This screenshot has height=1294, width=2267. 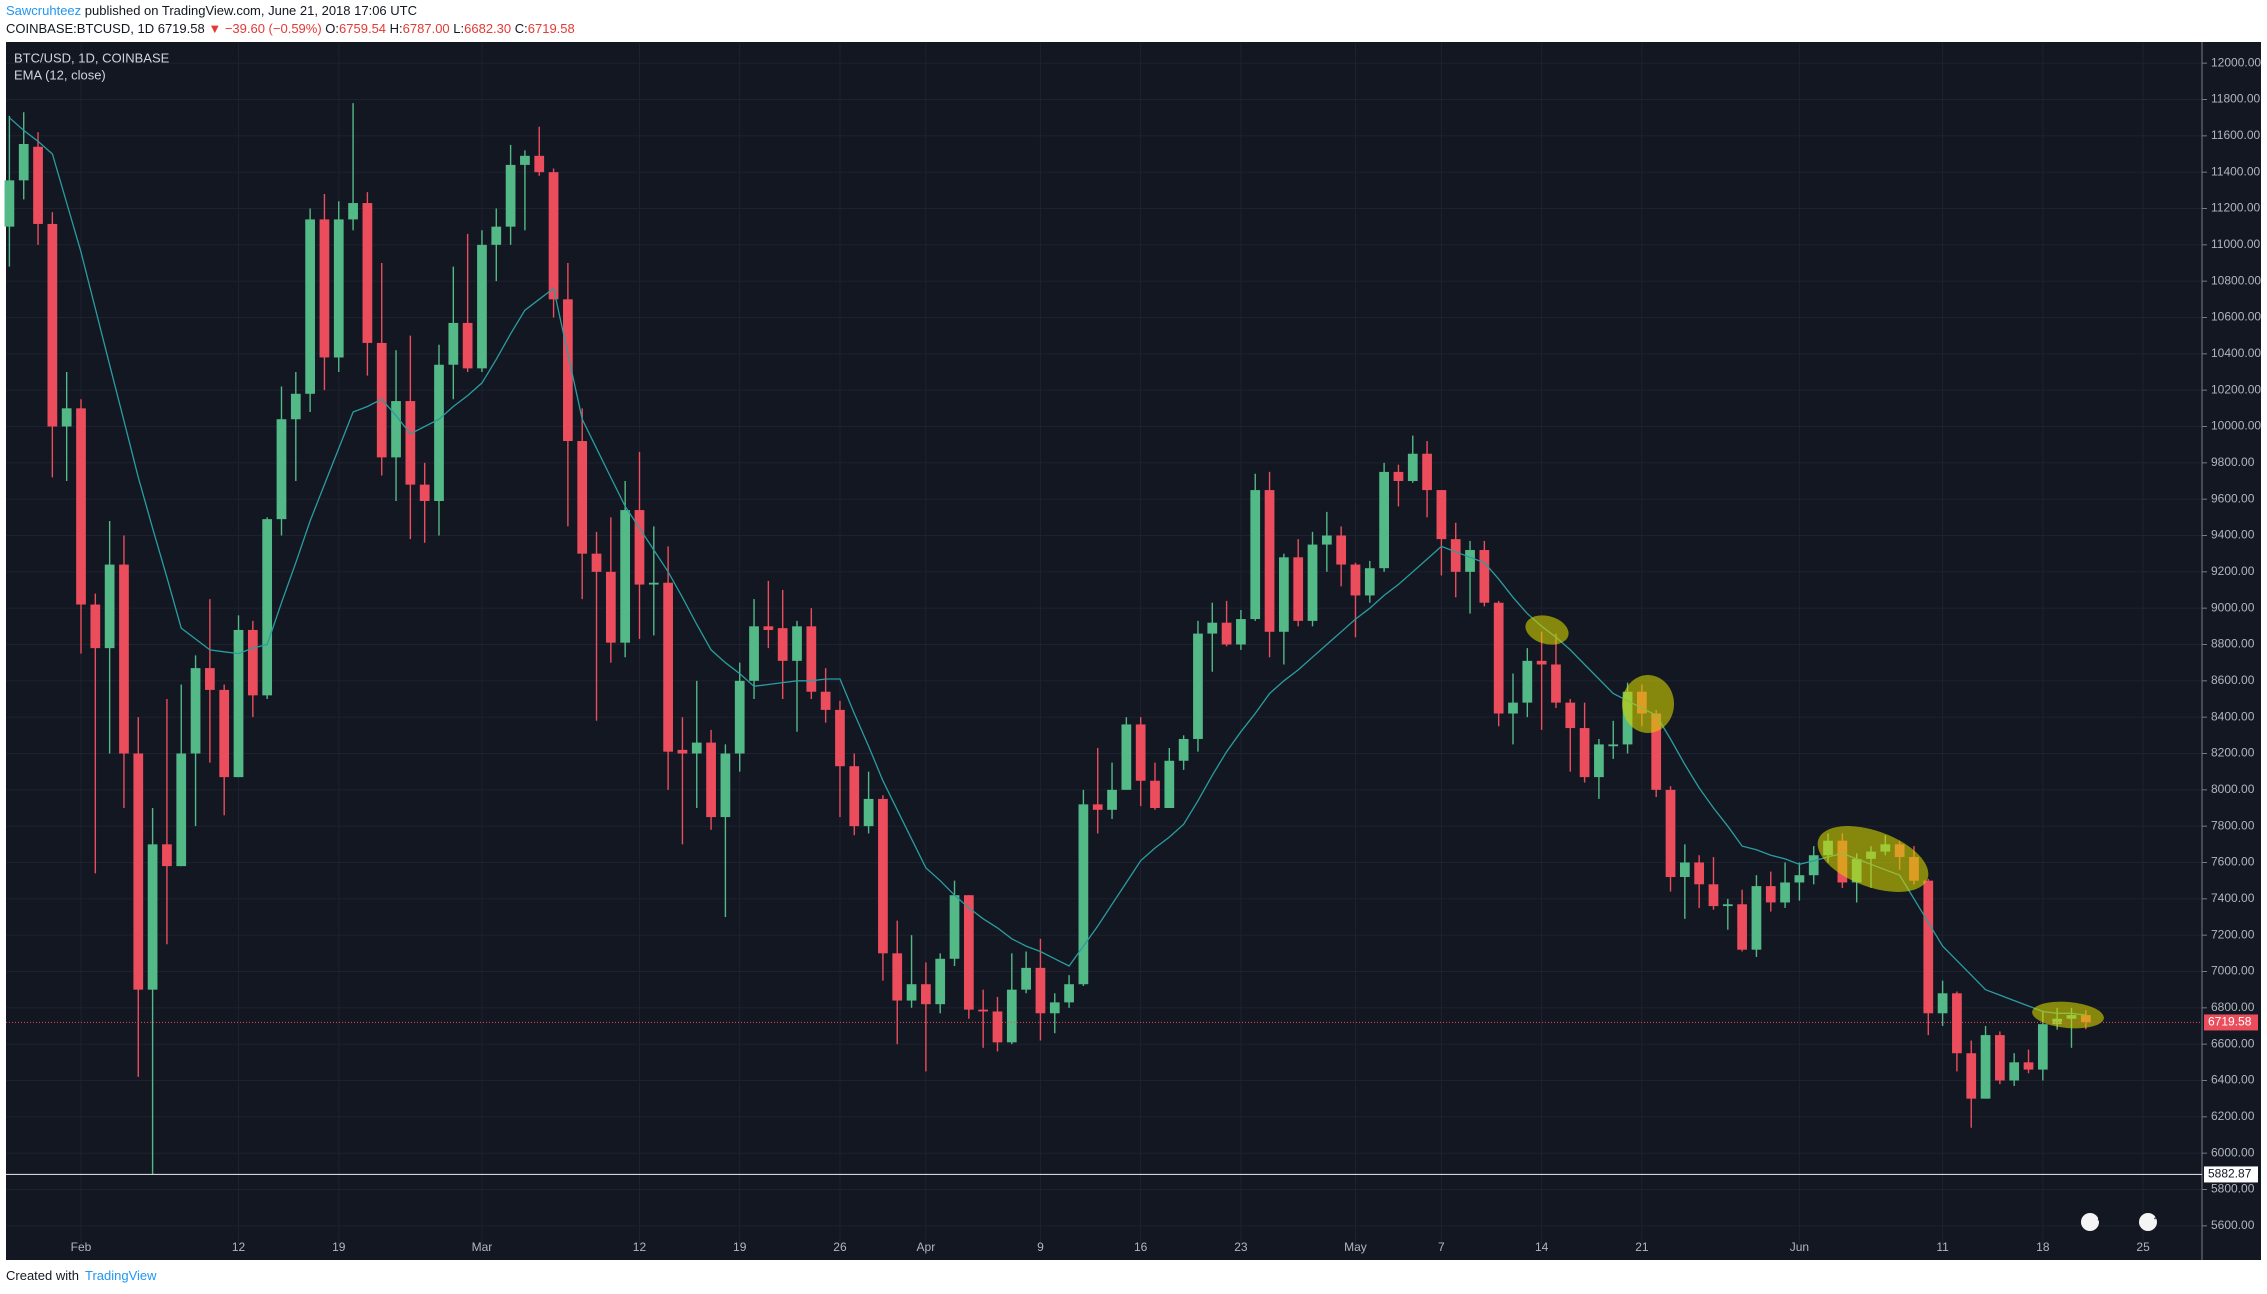 What do you see at coordinates (1799, 1247) in the screenshot?
I see `x-tick-label: Jun` at bounding box center [1799, 1247].